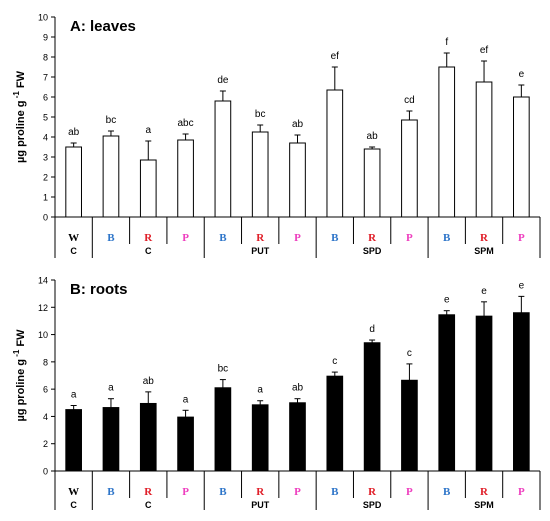  Describe the element at coordinates (334, 361) in the screenshot. I see `significance-label: c` at that location.